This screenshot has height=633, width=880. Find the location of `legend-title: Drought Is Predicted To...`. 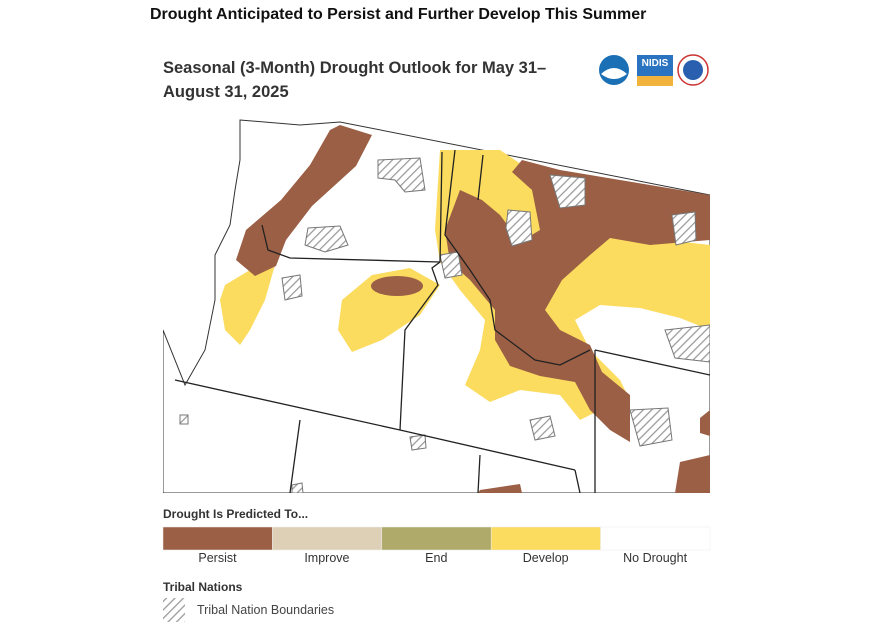

legend-title: Drought Is Predicted To... is located at coordinates (236, 514).